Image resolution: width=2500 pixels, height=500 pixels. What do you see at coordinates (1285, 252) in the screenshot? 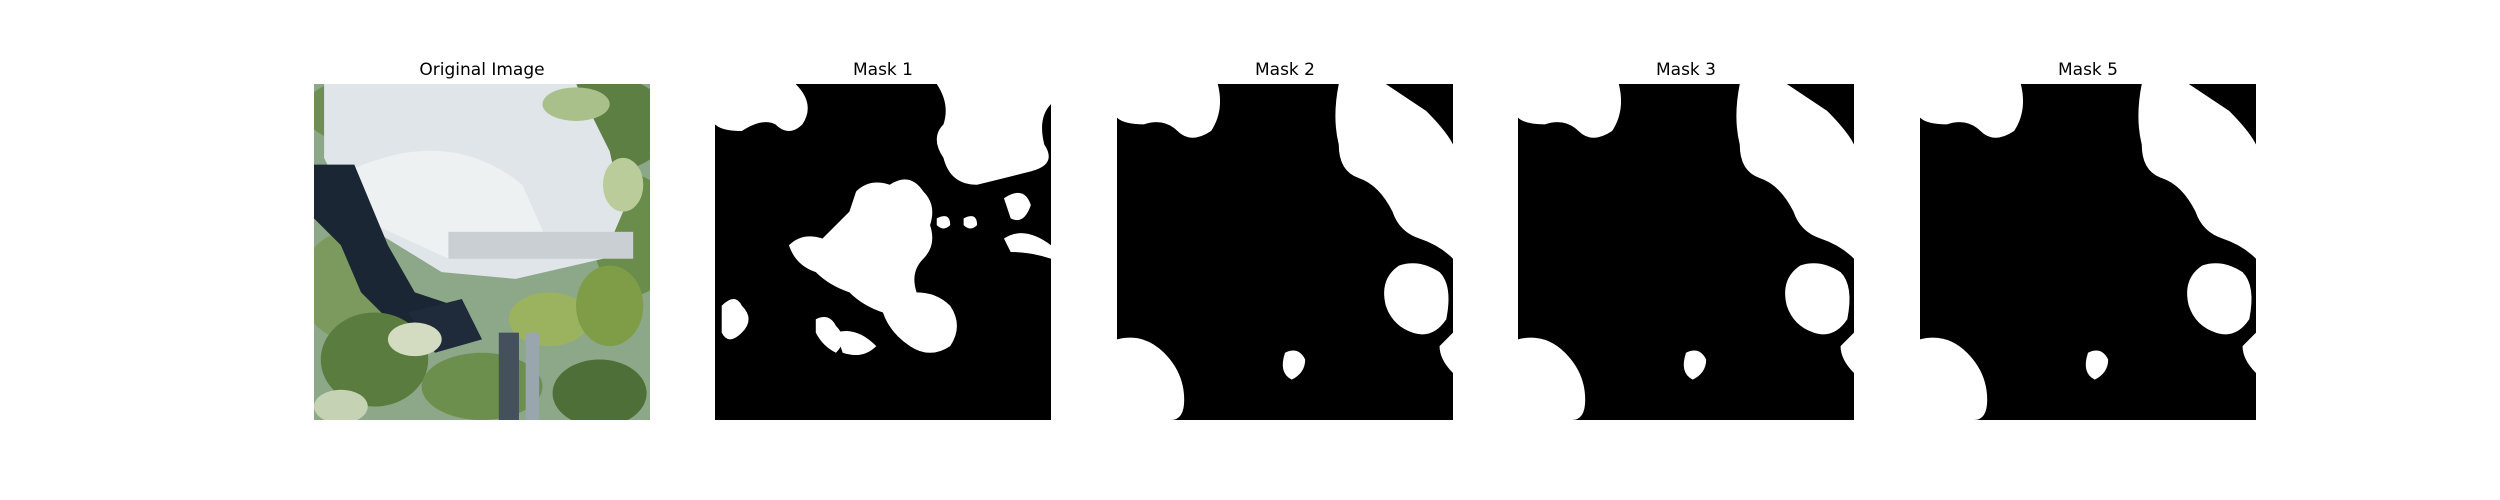
I see `mask-2-image` at bounding box center [1285, 252].